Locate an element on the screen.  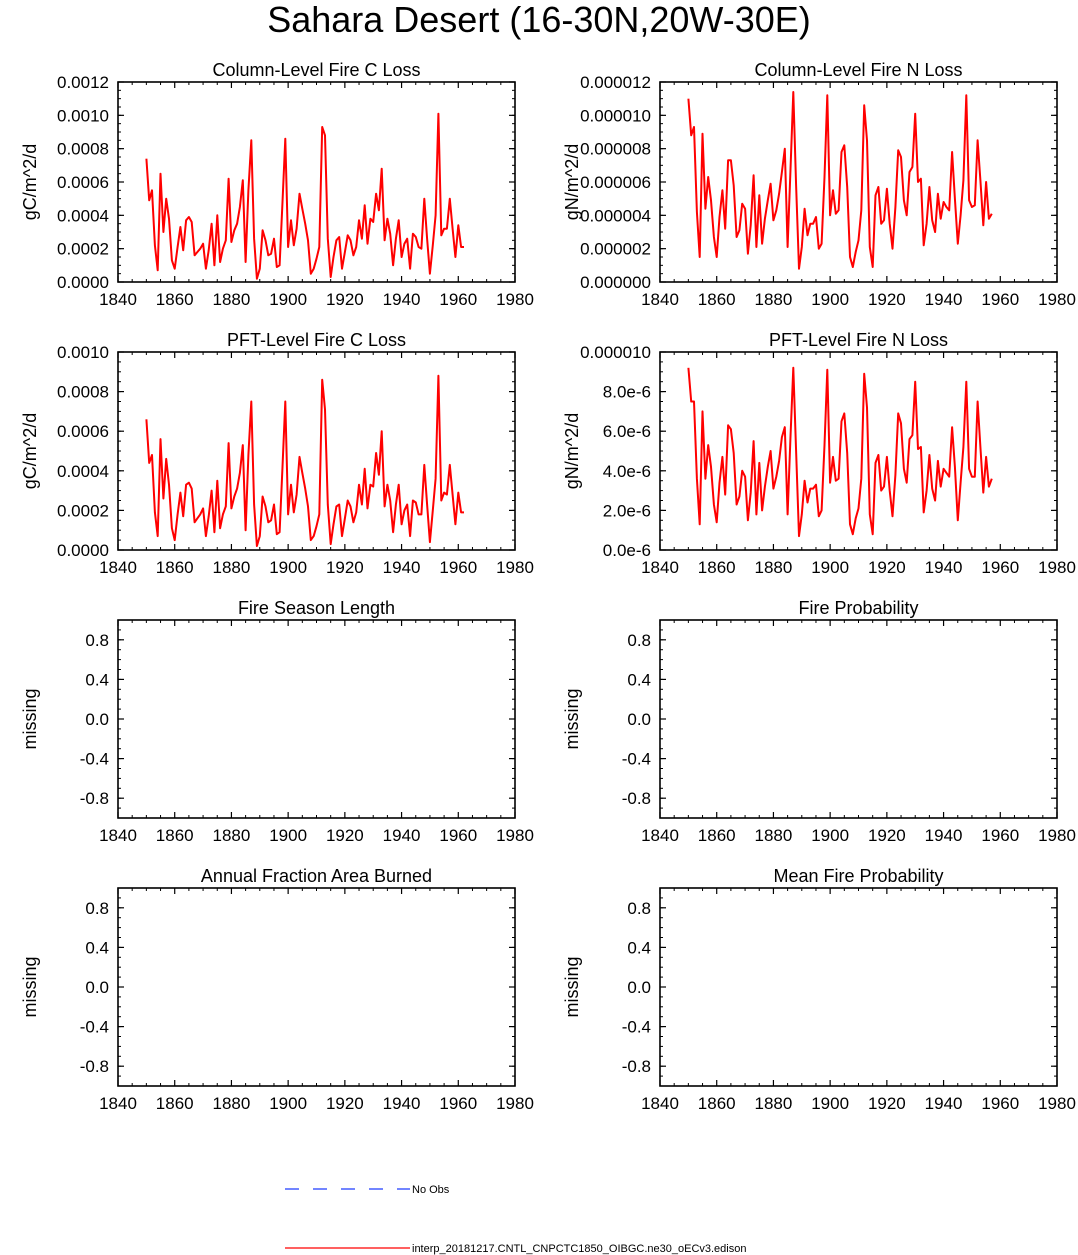
y-tick-label: 0.000012 is located at coordinates (615, 82).